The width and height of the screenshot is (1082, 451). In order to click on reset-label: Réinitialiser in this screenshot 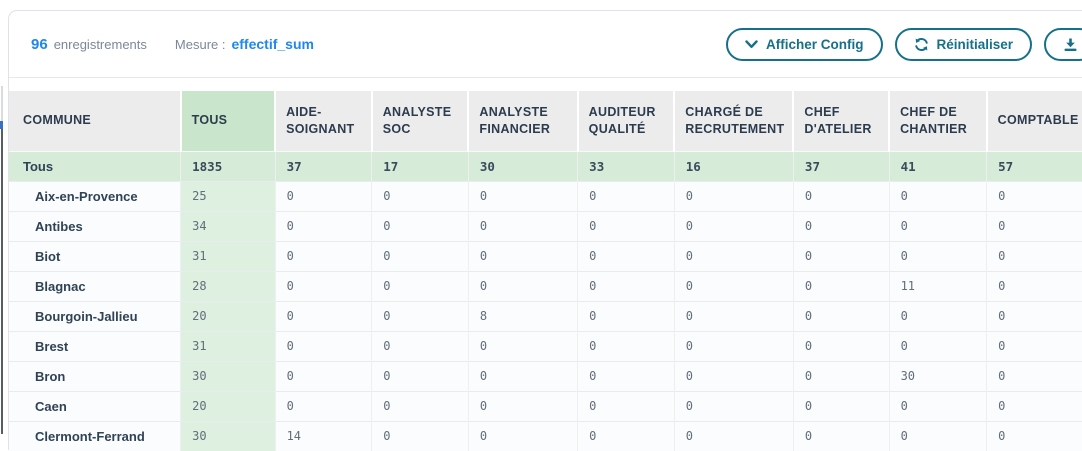, I will do `click(975, 44)`.